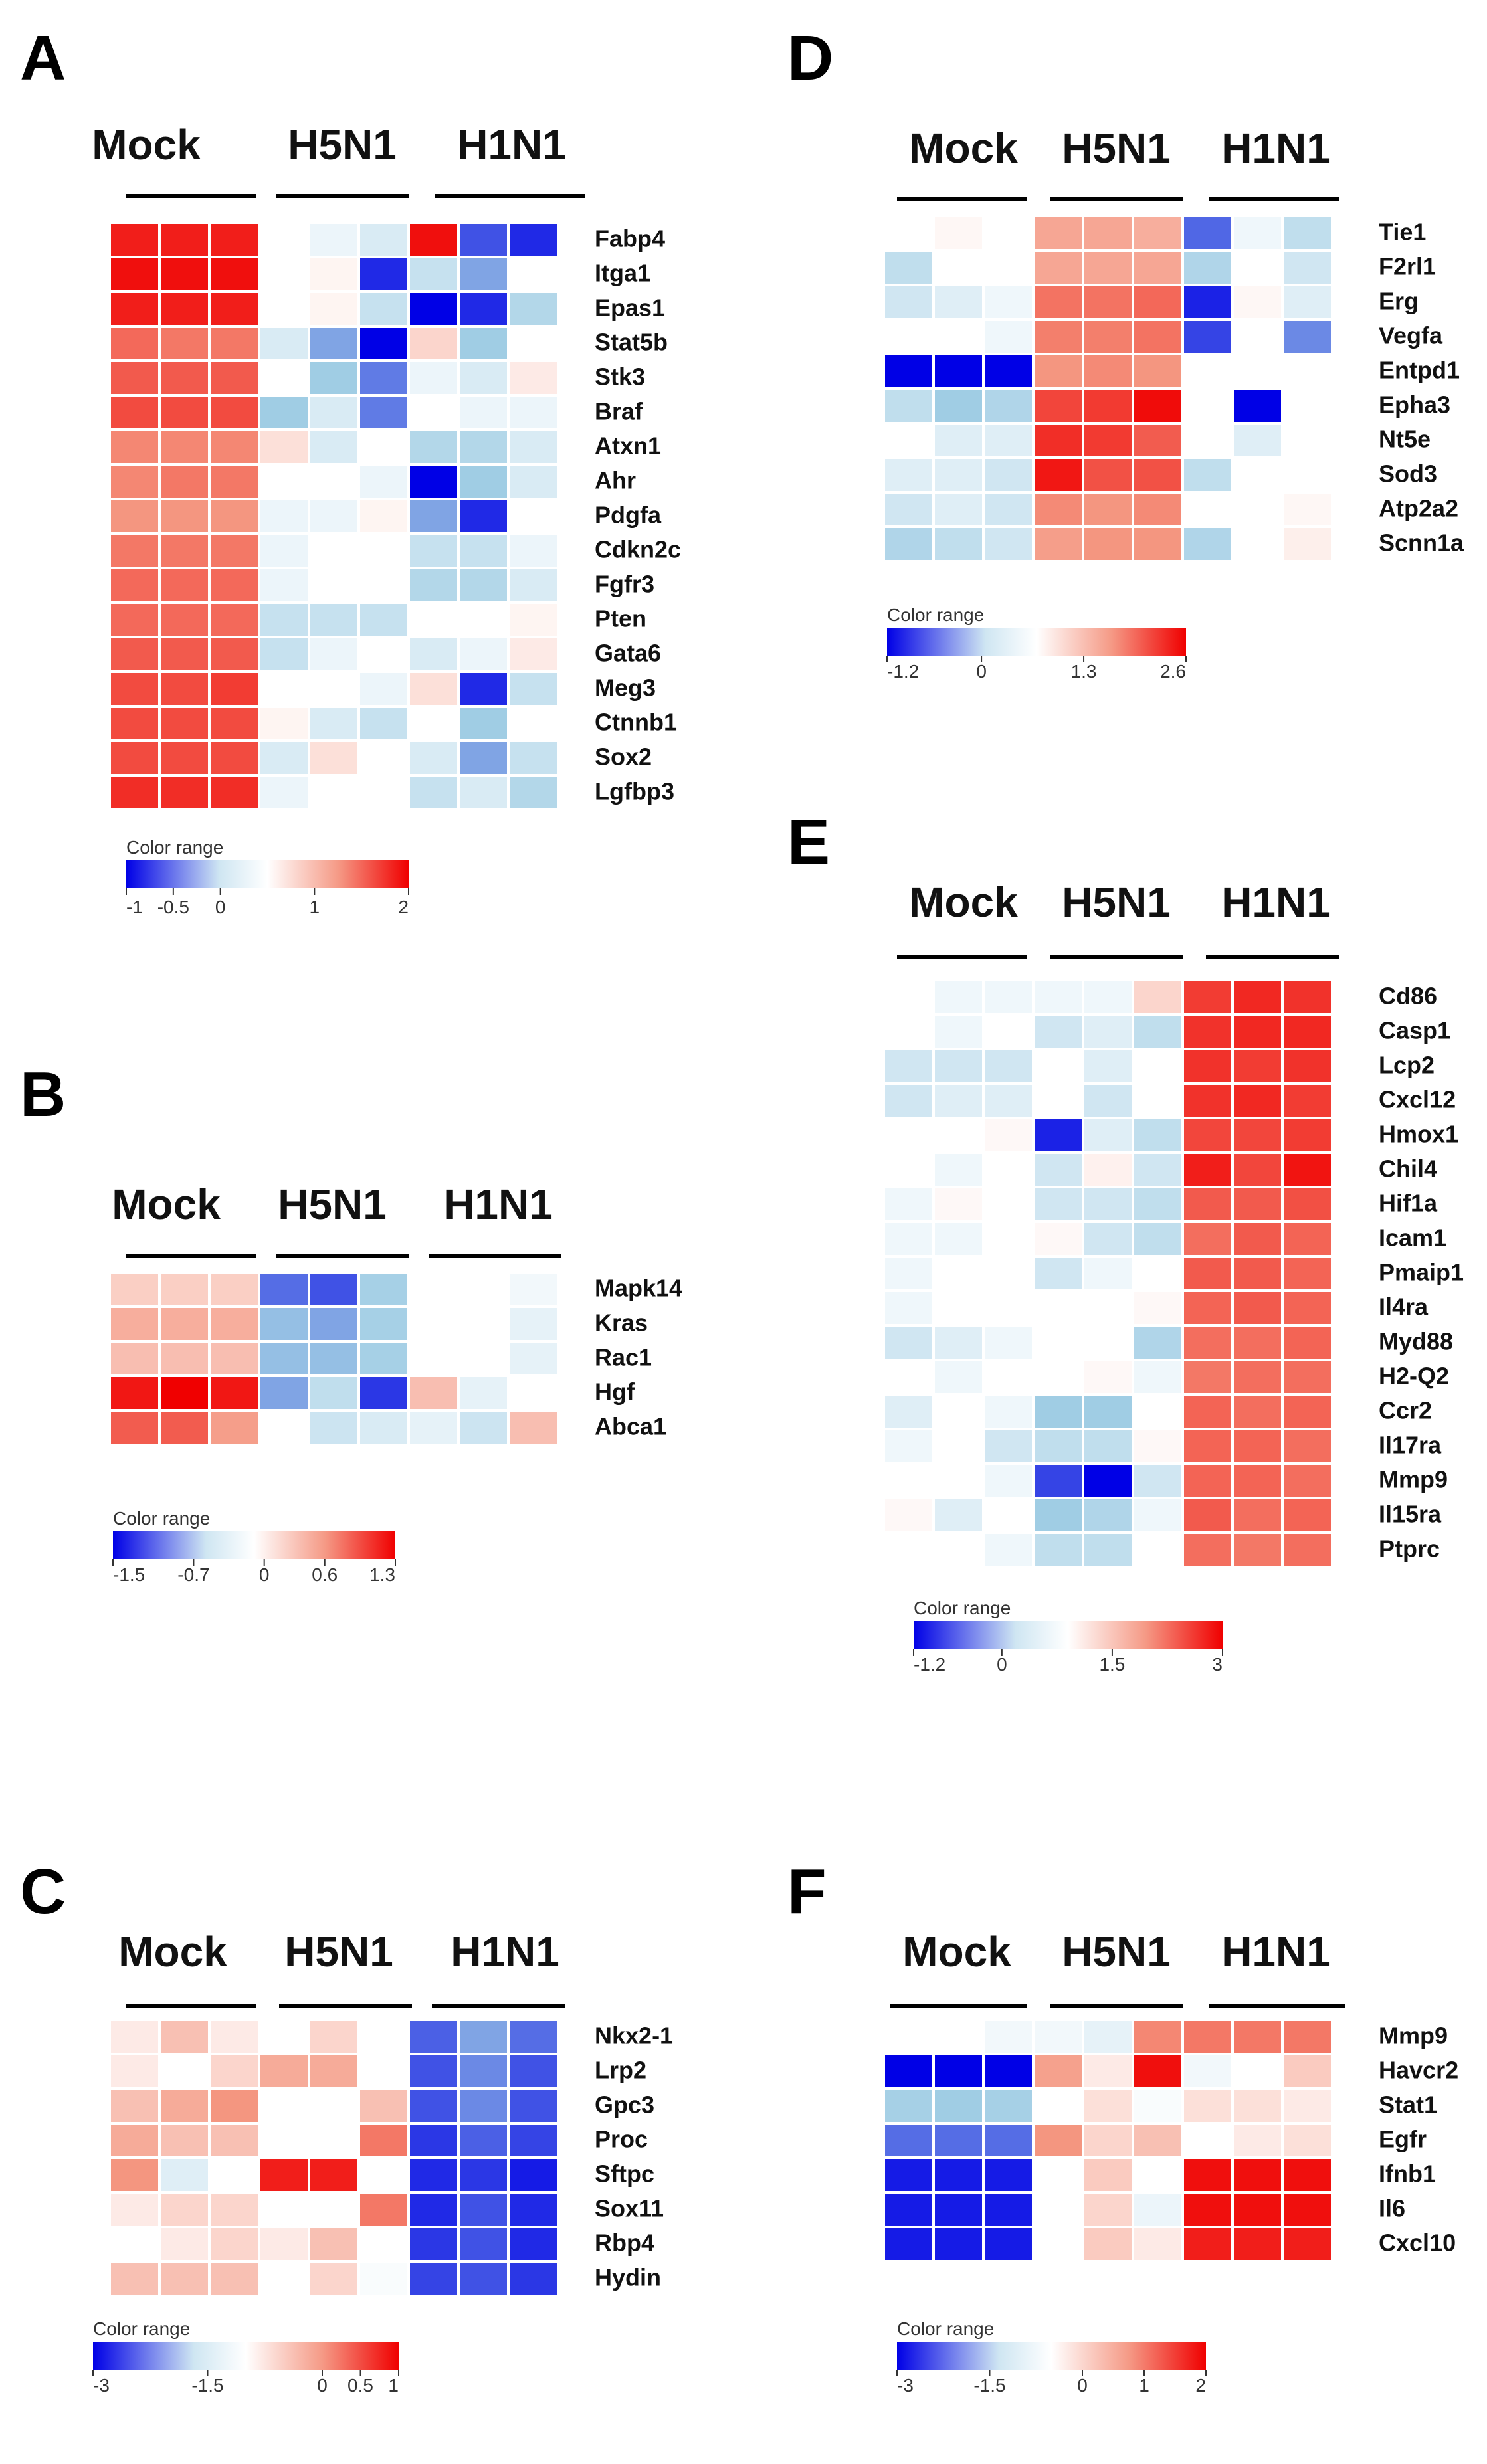 This screenshot has width=1487, height=2464. Describe the element at coordinates (1084, 671) in the screenshot. I see `color-range-tick-label: 1.3` at that location.